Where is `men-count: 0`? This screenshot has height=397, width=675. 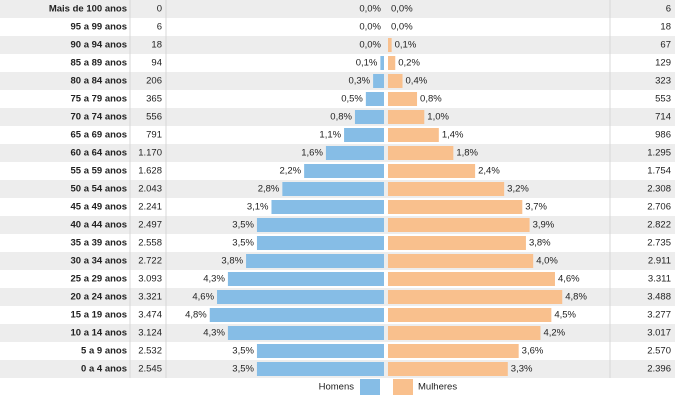
men-count: 0 is located at coordinates (159, 9).